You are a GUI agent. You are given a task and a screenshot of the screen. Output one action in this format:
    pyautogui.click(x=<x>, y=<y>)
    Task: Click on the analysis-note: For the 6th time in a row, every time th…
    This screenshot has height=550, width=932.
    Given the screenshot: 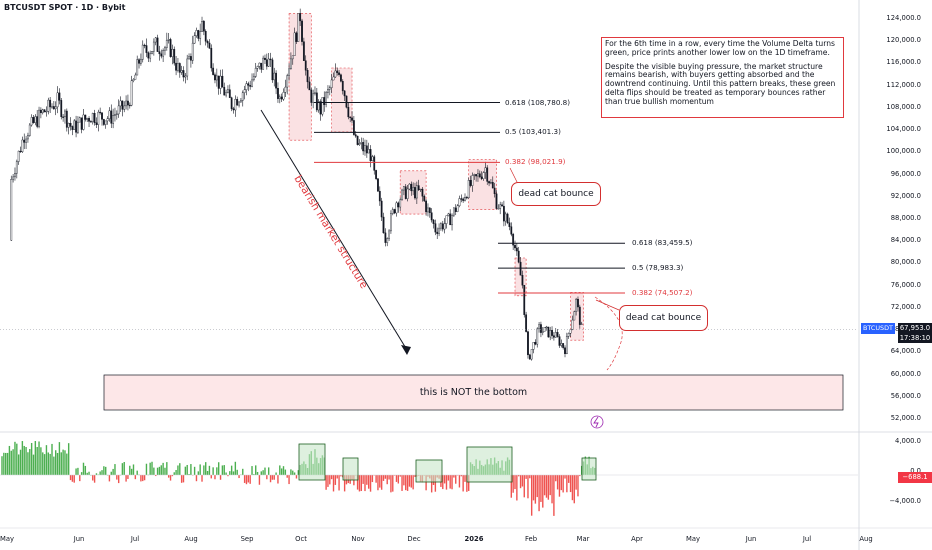 What is the action you would take?
    pyautogui.click(x=722, y=77)
    